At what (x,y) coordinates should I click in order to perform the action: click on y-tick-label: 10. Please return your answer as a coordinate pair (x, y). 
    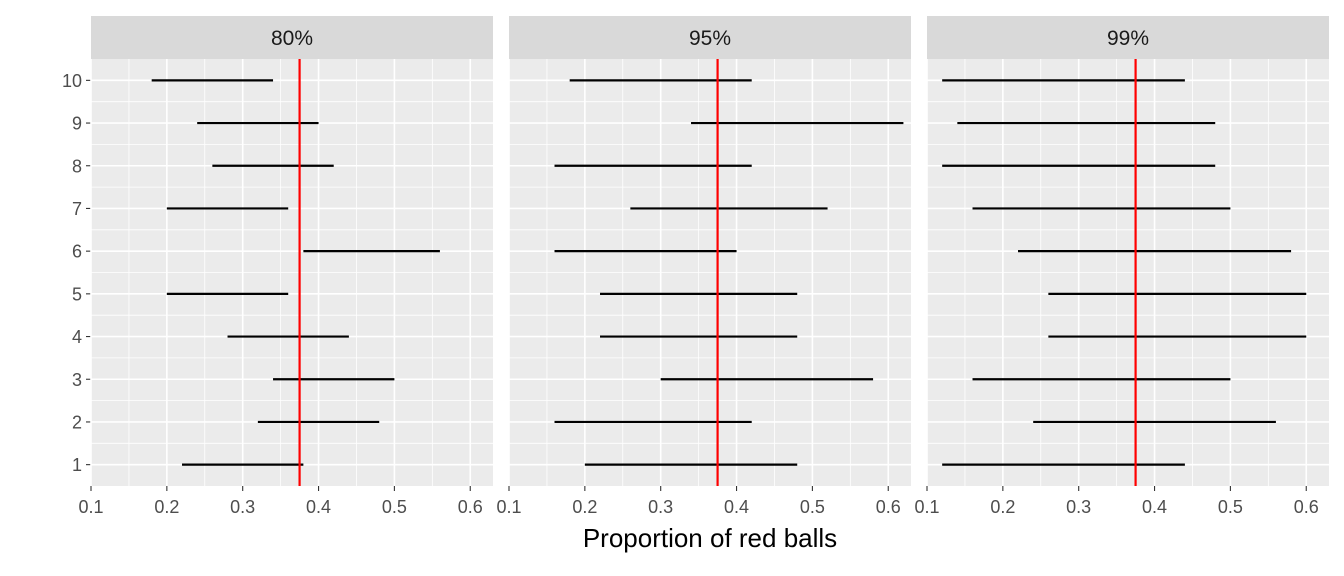
    Looking at the image, I should click on (72, 81).